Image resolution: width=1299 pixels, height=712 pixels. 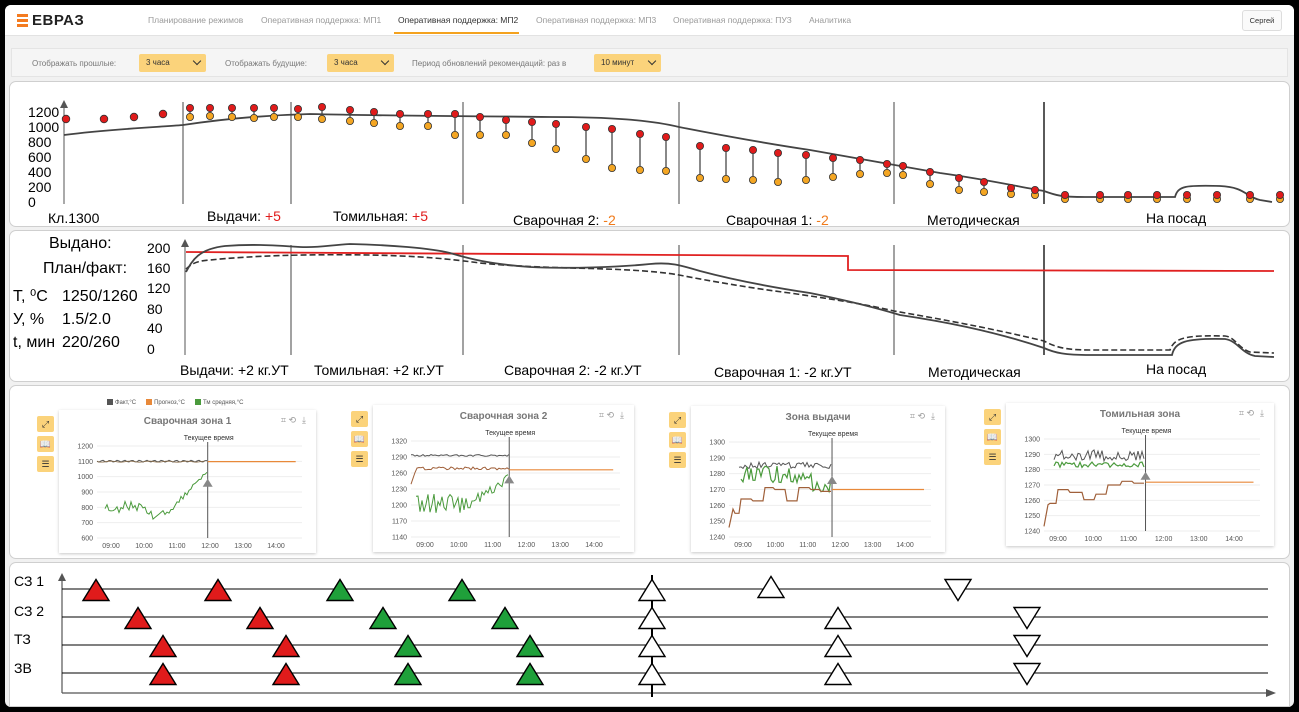 What do you see at coordinates (34, 342) in the screenshot?
I see `info-param: t, мин` at bounding box center [34, 342].